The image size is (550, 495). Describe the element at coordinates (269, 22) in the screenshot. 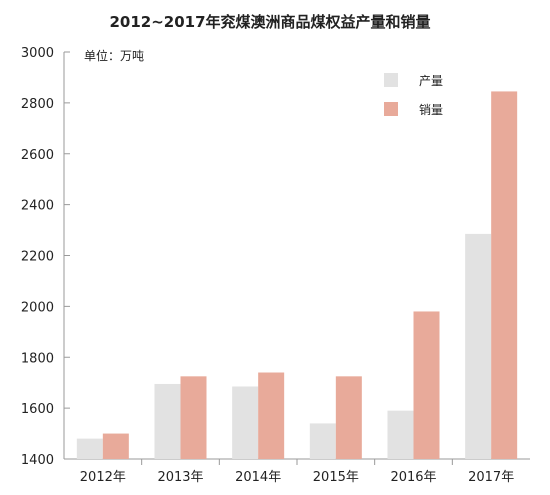

I see `chart-title: 2012~2017年兖煤澳洲商品煤权益产量和销量` at that location.